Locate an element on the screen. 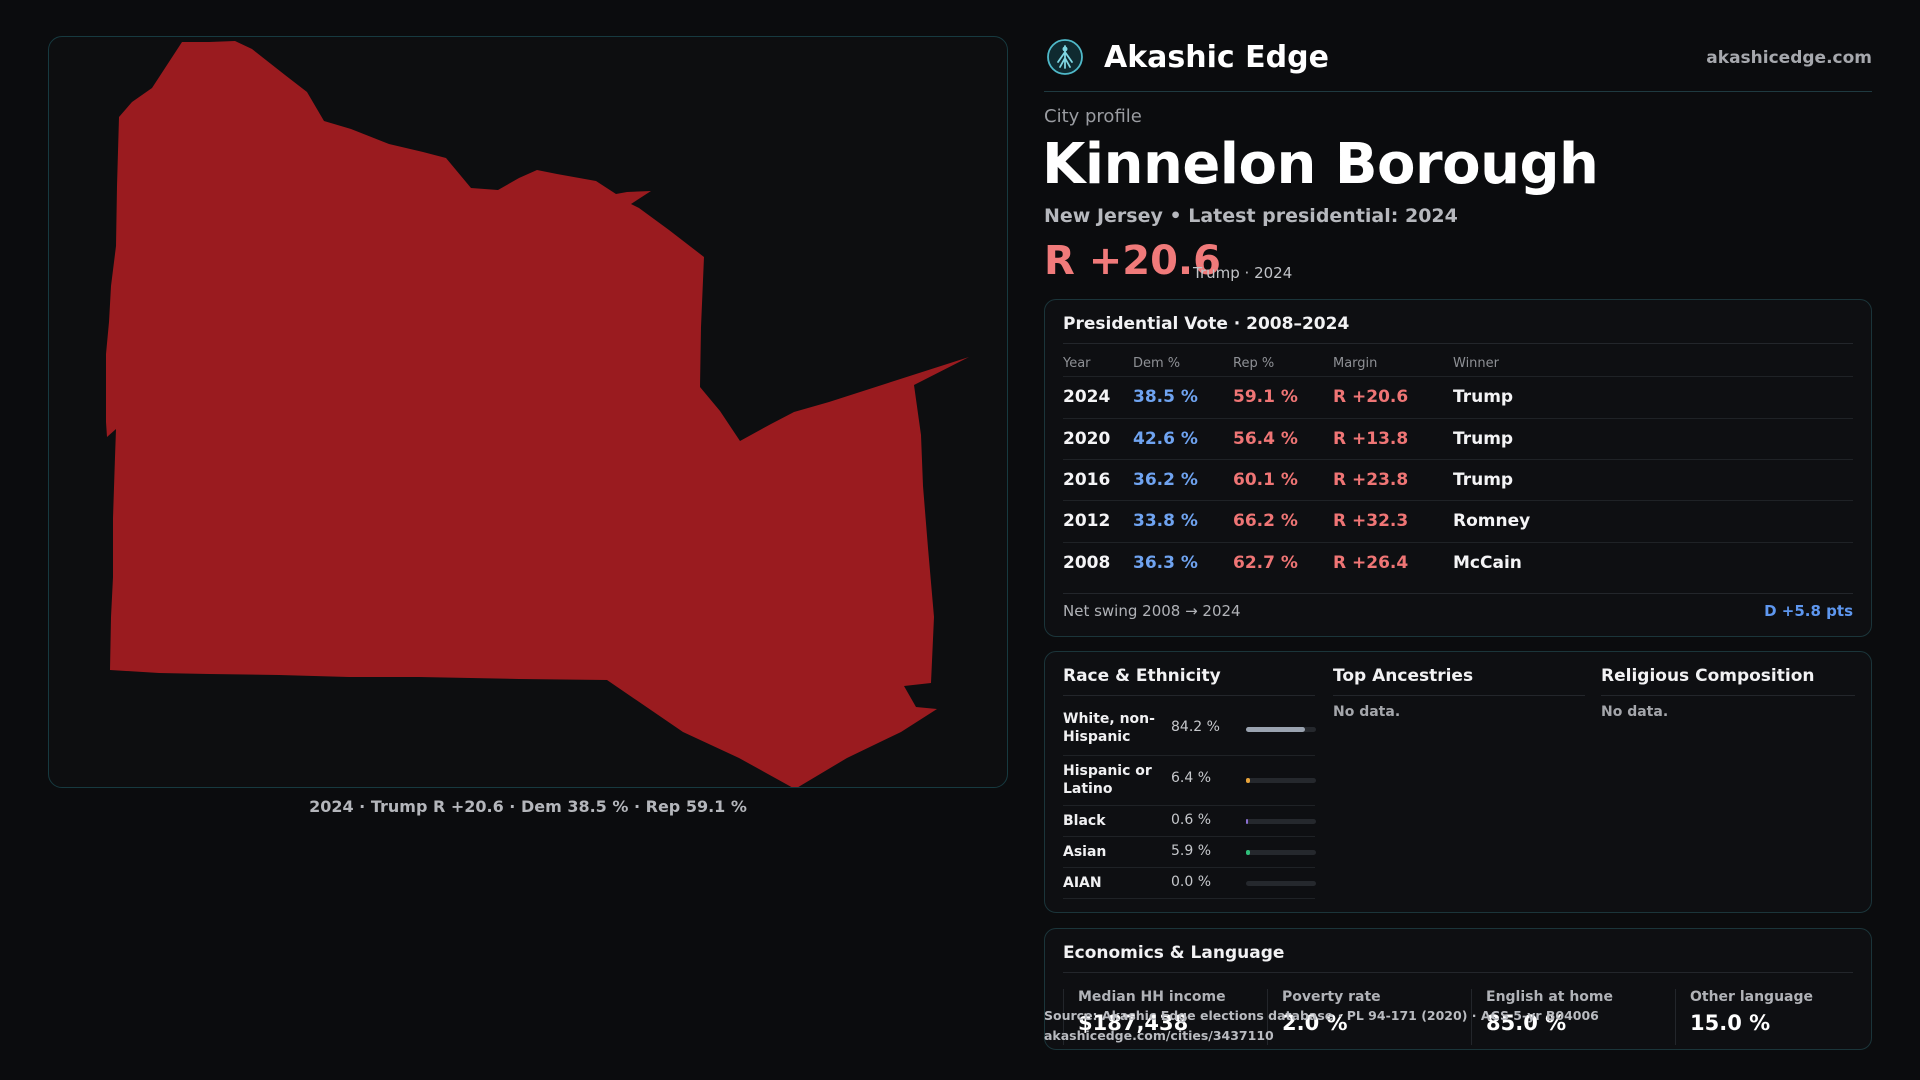 This screenshot has height=1080, width=1920. cell-dem: 36.2 % is located at coordinates (1165, 480).